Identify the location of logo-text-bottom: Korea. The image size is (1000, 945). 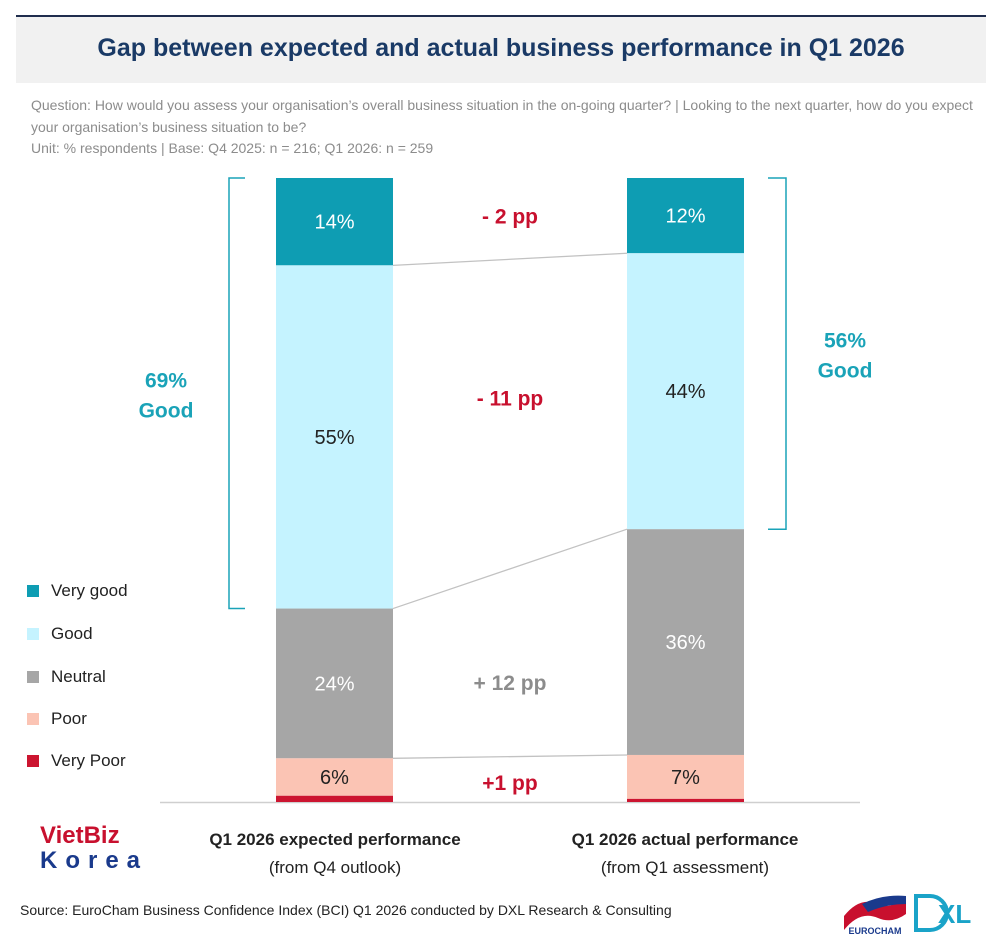
(94, 859).